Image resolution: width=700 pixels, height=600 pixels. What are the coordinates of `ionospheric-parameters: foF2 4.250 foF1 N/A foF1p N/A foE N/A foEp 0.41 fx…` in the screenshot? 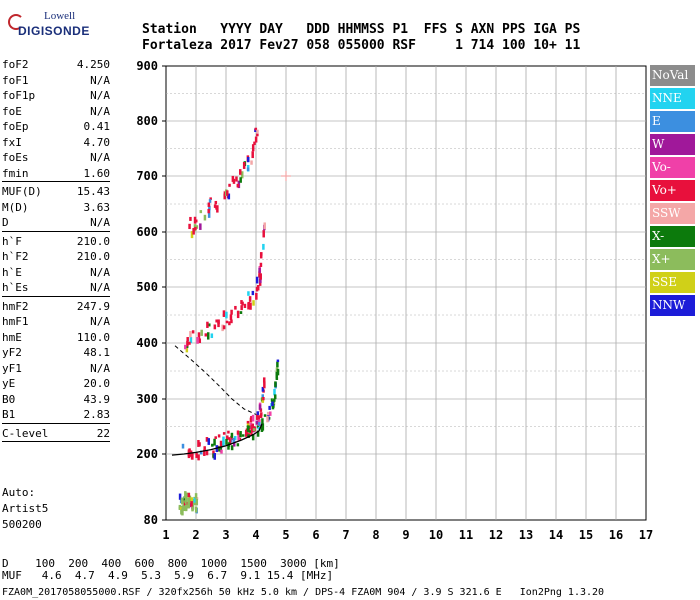 It's located at (56, 250).